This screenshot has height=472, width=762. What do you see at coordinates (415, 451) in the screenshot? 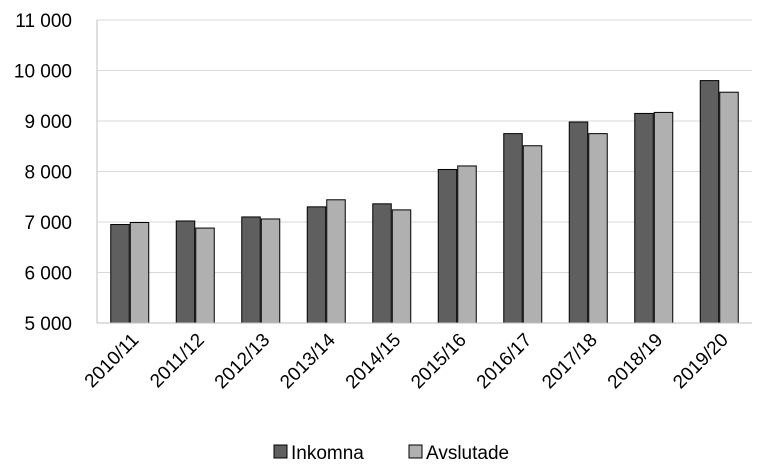
I see `legend-swatch-avslutade` at bounding box center [415, 451].